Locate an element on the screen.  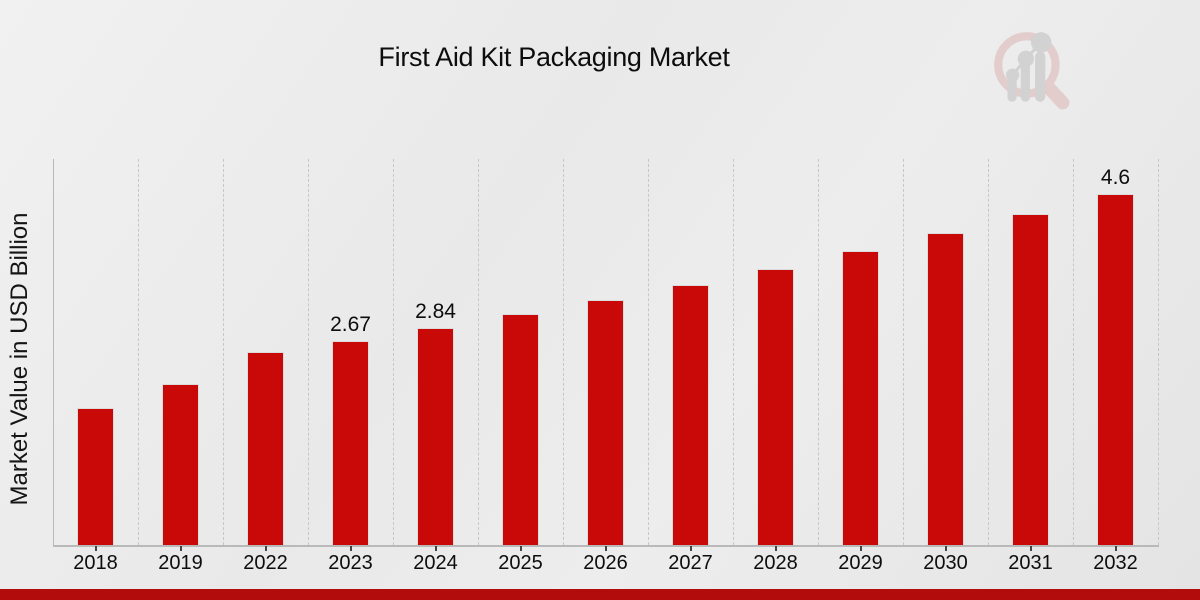
bar-2023 is located at coordinates (350, 443).